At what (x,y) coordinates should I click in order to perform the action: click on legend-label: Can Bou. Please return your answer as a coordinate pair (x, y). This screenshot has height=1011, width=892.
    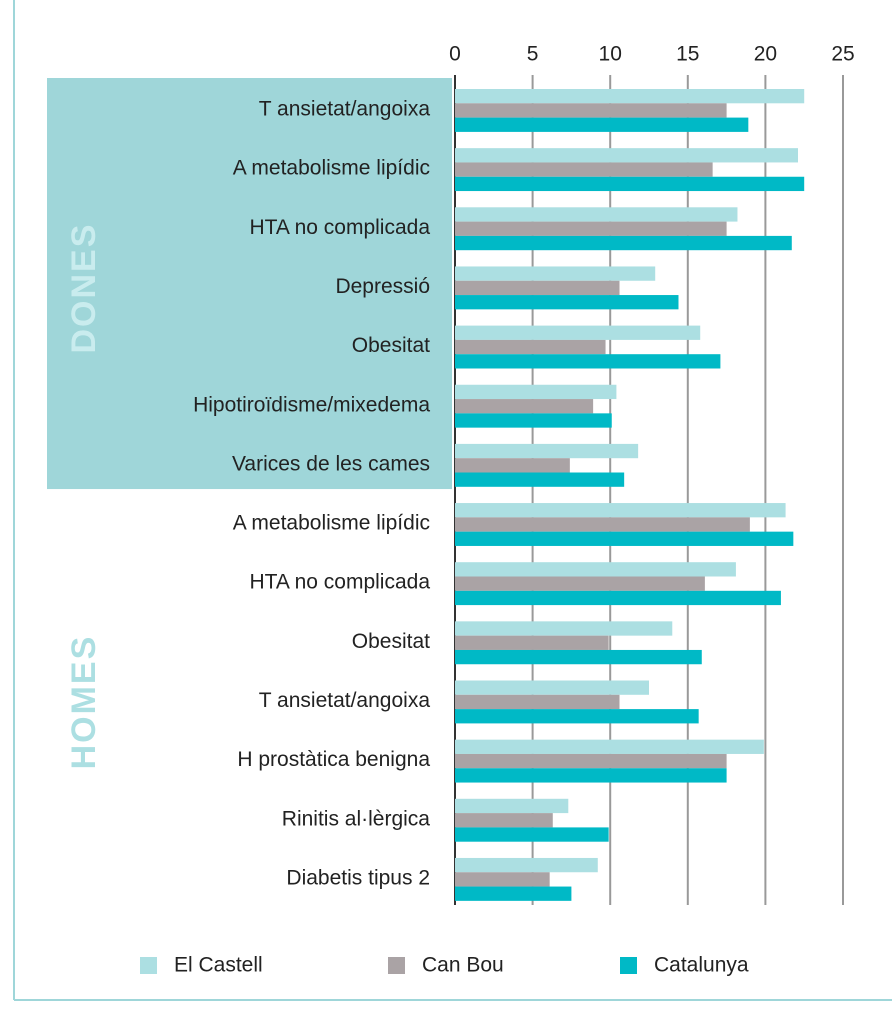
    Looking at the image, I should click on (463, 965).